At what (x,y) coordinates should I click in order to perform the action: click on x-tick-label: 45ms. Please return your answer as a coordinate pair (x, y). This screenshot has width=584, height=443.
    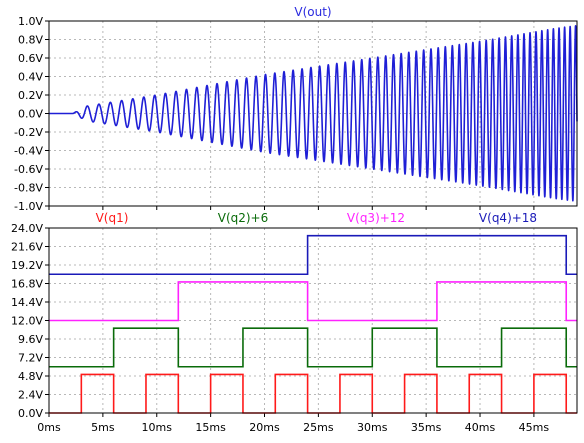
    Looking at the image, I should click on (534, 427).